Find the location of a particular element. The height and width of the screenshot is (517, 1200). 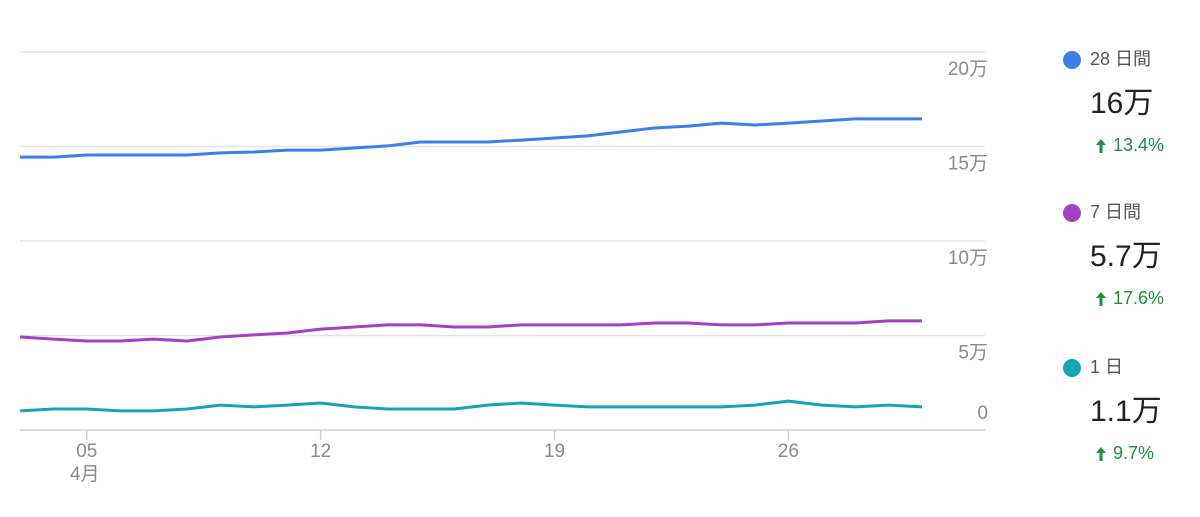

summary-change: 9.7% is located at coordinates (1133, 453).